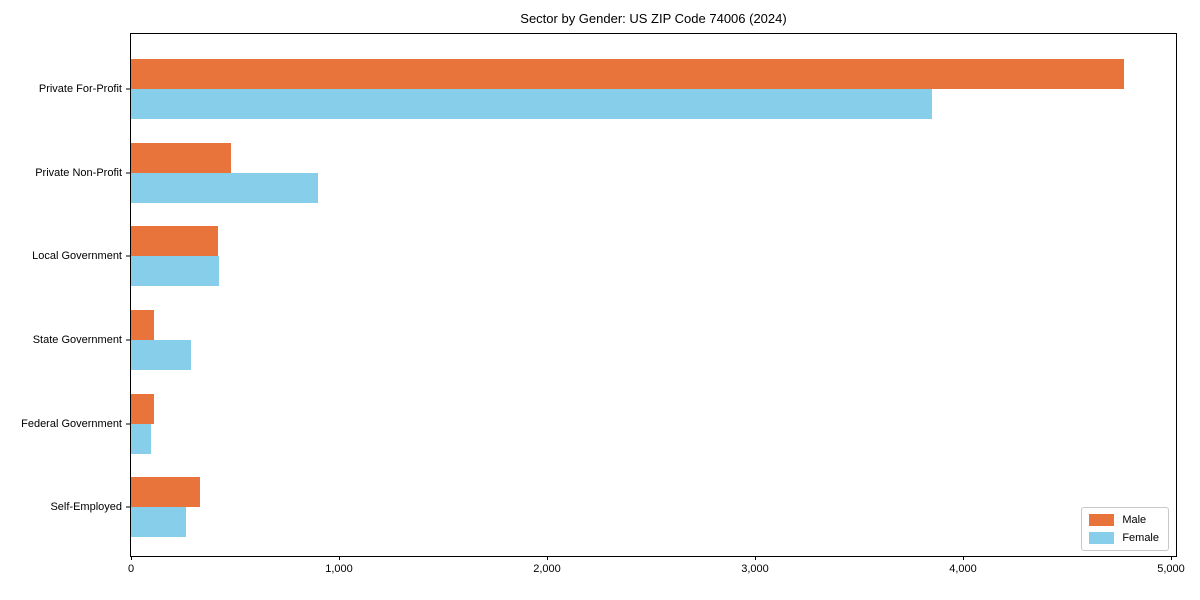 Image resolution: width=1200 pixels, height=600 pixels. I want to click on legend-swatch-male, so click(1102, 520).